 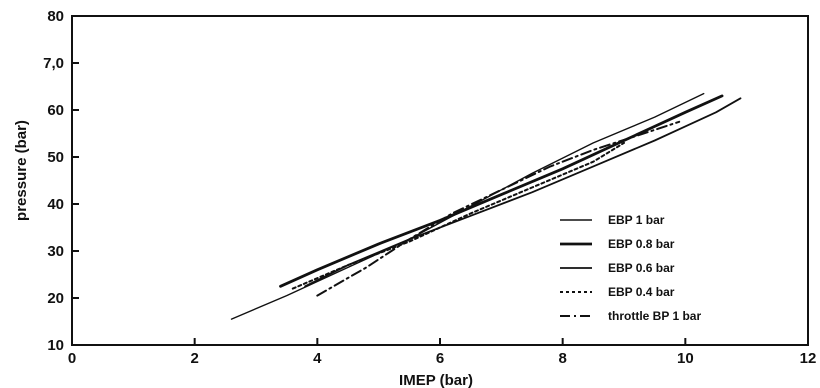 I want to click on x-tick-label: 2, so click(x=194, y=358).